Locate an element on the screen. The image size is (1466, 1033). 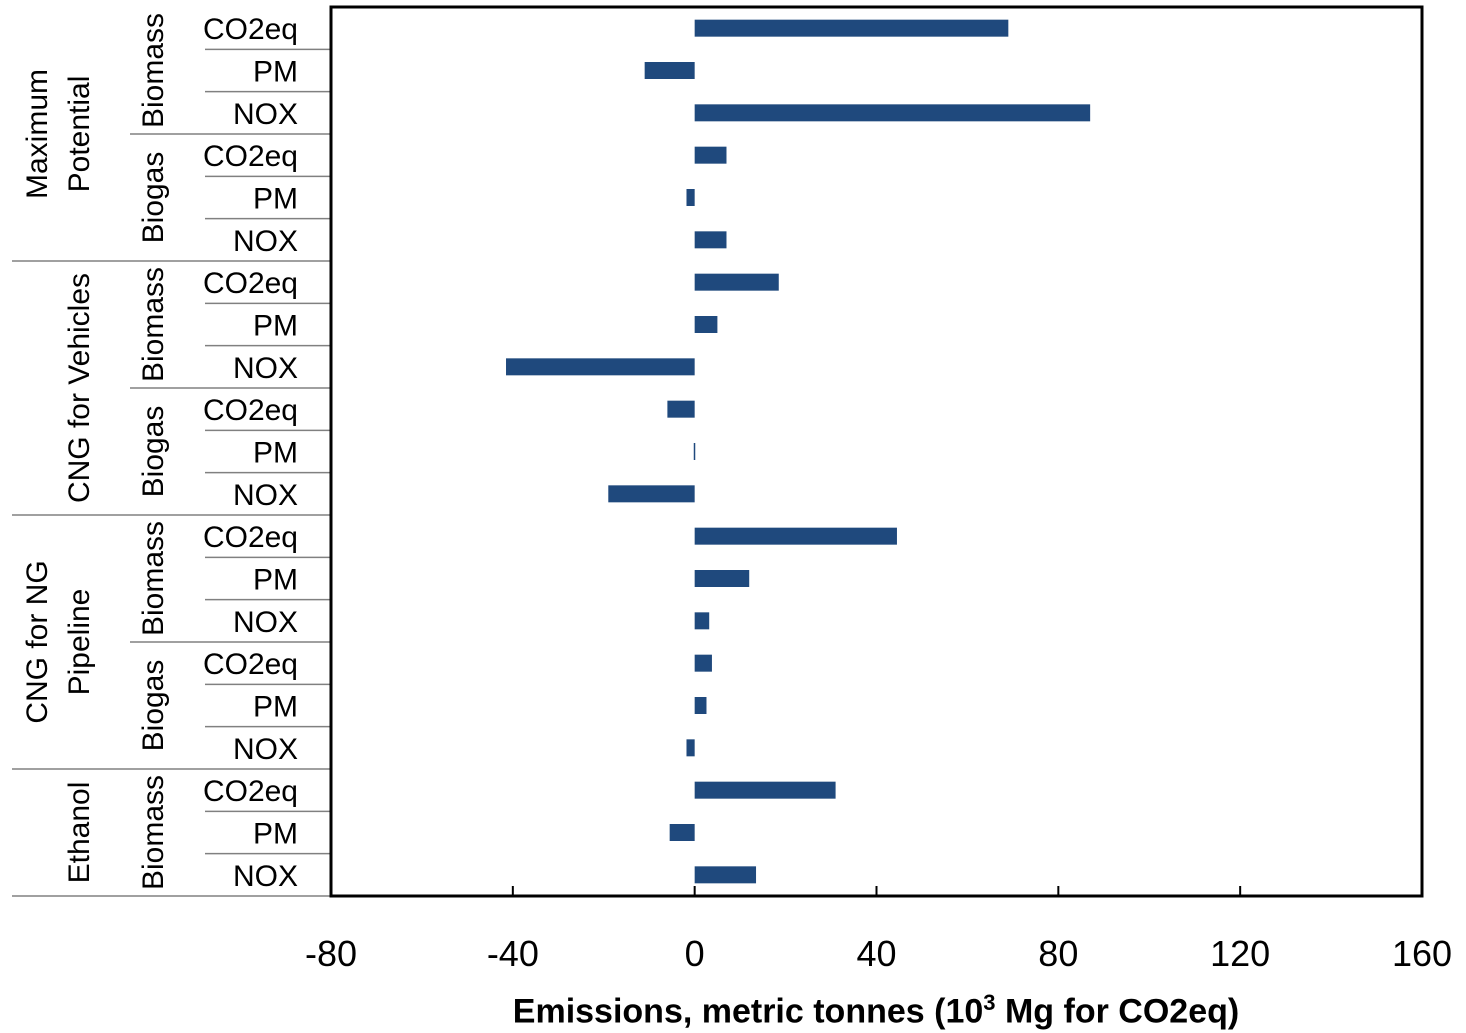
bar-maximum-potential-biomass-co2eq is located at coordinates (851, 28).